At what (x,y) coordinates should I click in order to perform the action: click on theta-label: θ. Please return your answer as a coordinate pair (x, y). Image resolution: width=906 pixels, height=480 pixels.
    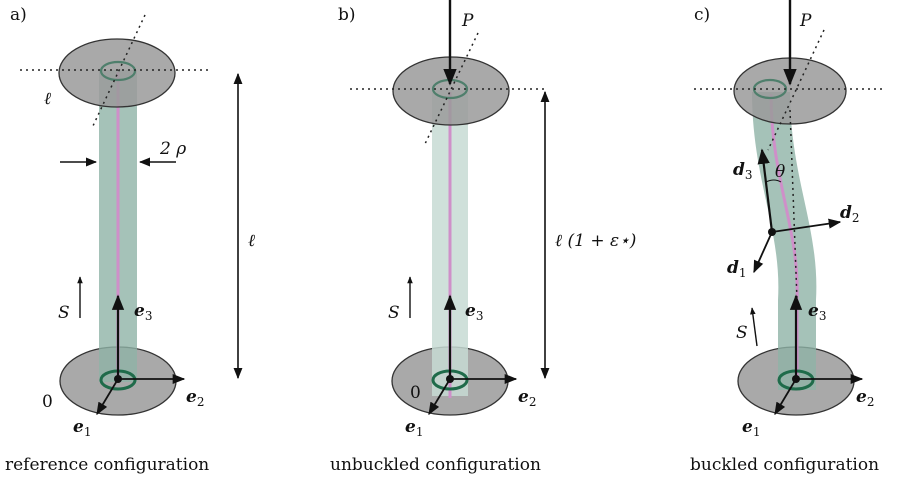
    Looking at the image, I should click on (780, 172).